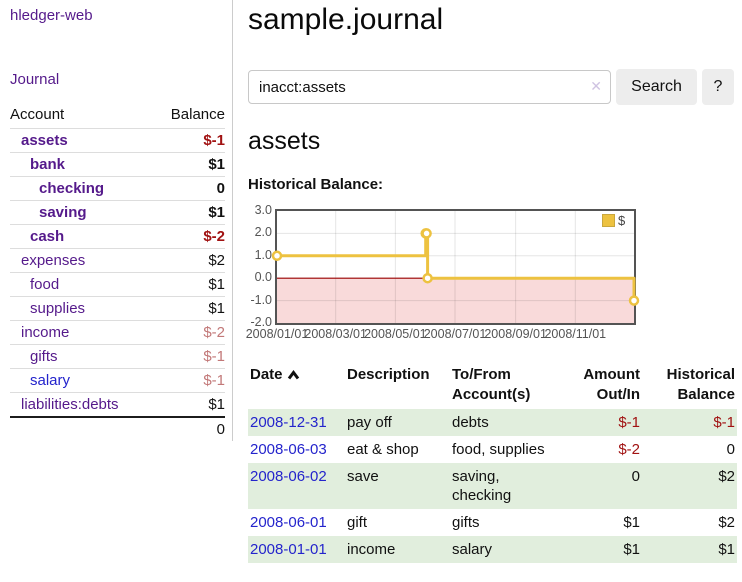 The height and width of the screenshot is (582, 742). What do you see at coordinates (726, 476) in the screenshot?
I see `transaction-balance: $2` at bounding box center [726, 476].